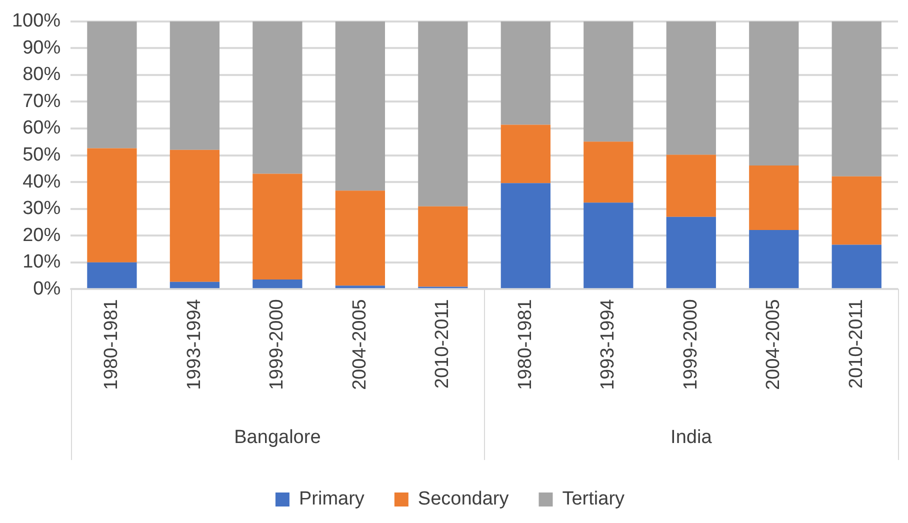 Image resolution: width=908 pixels, height=523 pixels. I want to click on legend-label: Tertiary, so click(594, 499).